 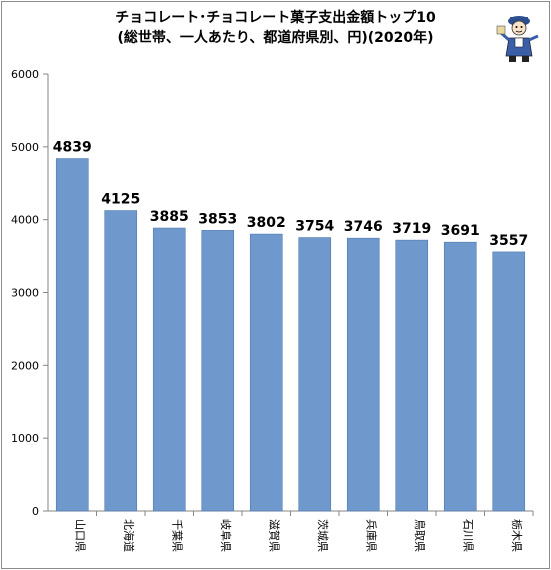 I want to click on category-label: 栃木県, so click(x=517, y=535).